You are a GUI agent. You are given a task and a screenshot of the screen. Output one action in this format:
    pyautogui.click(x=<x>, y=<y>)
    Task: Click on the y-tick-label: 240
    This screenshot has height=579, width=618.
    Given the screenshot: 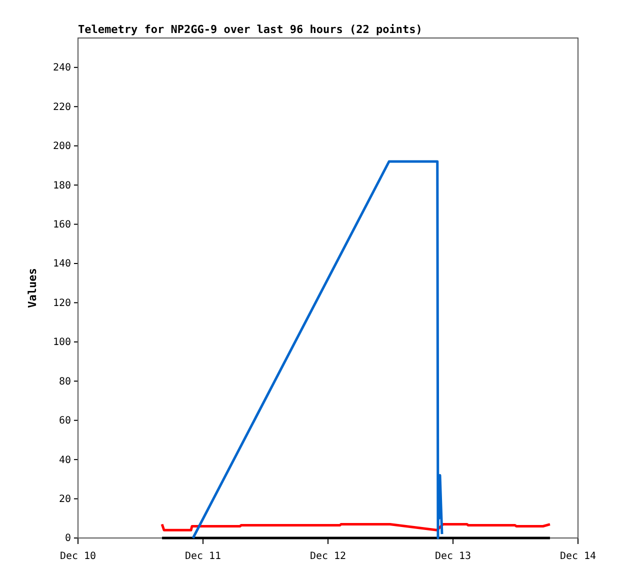 What is the action you would take?
    pyautogui.click(x=61, y=68)
    